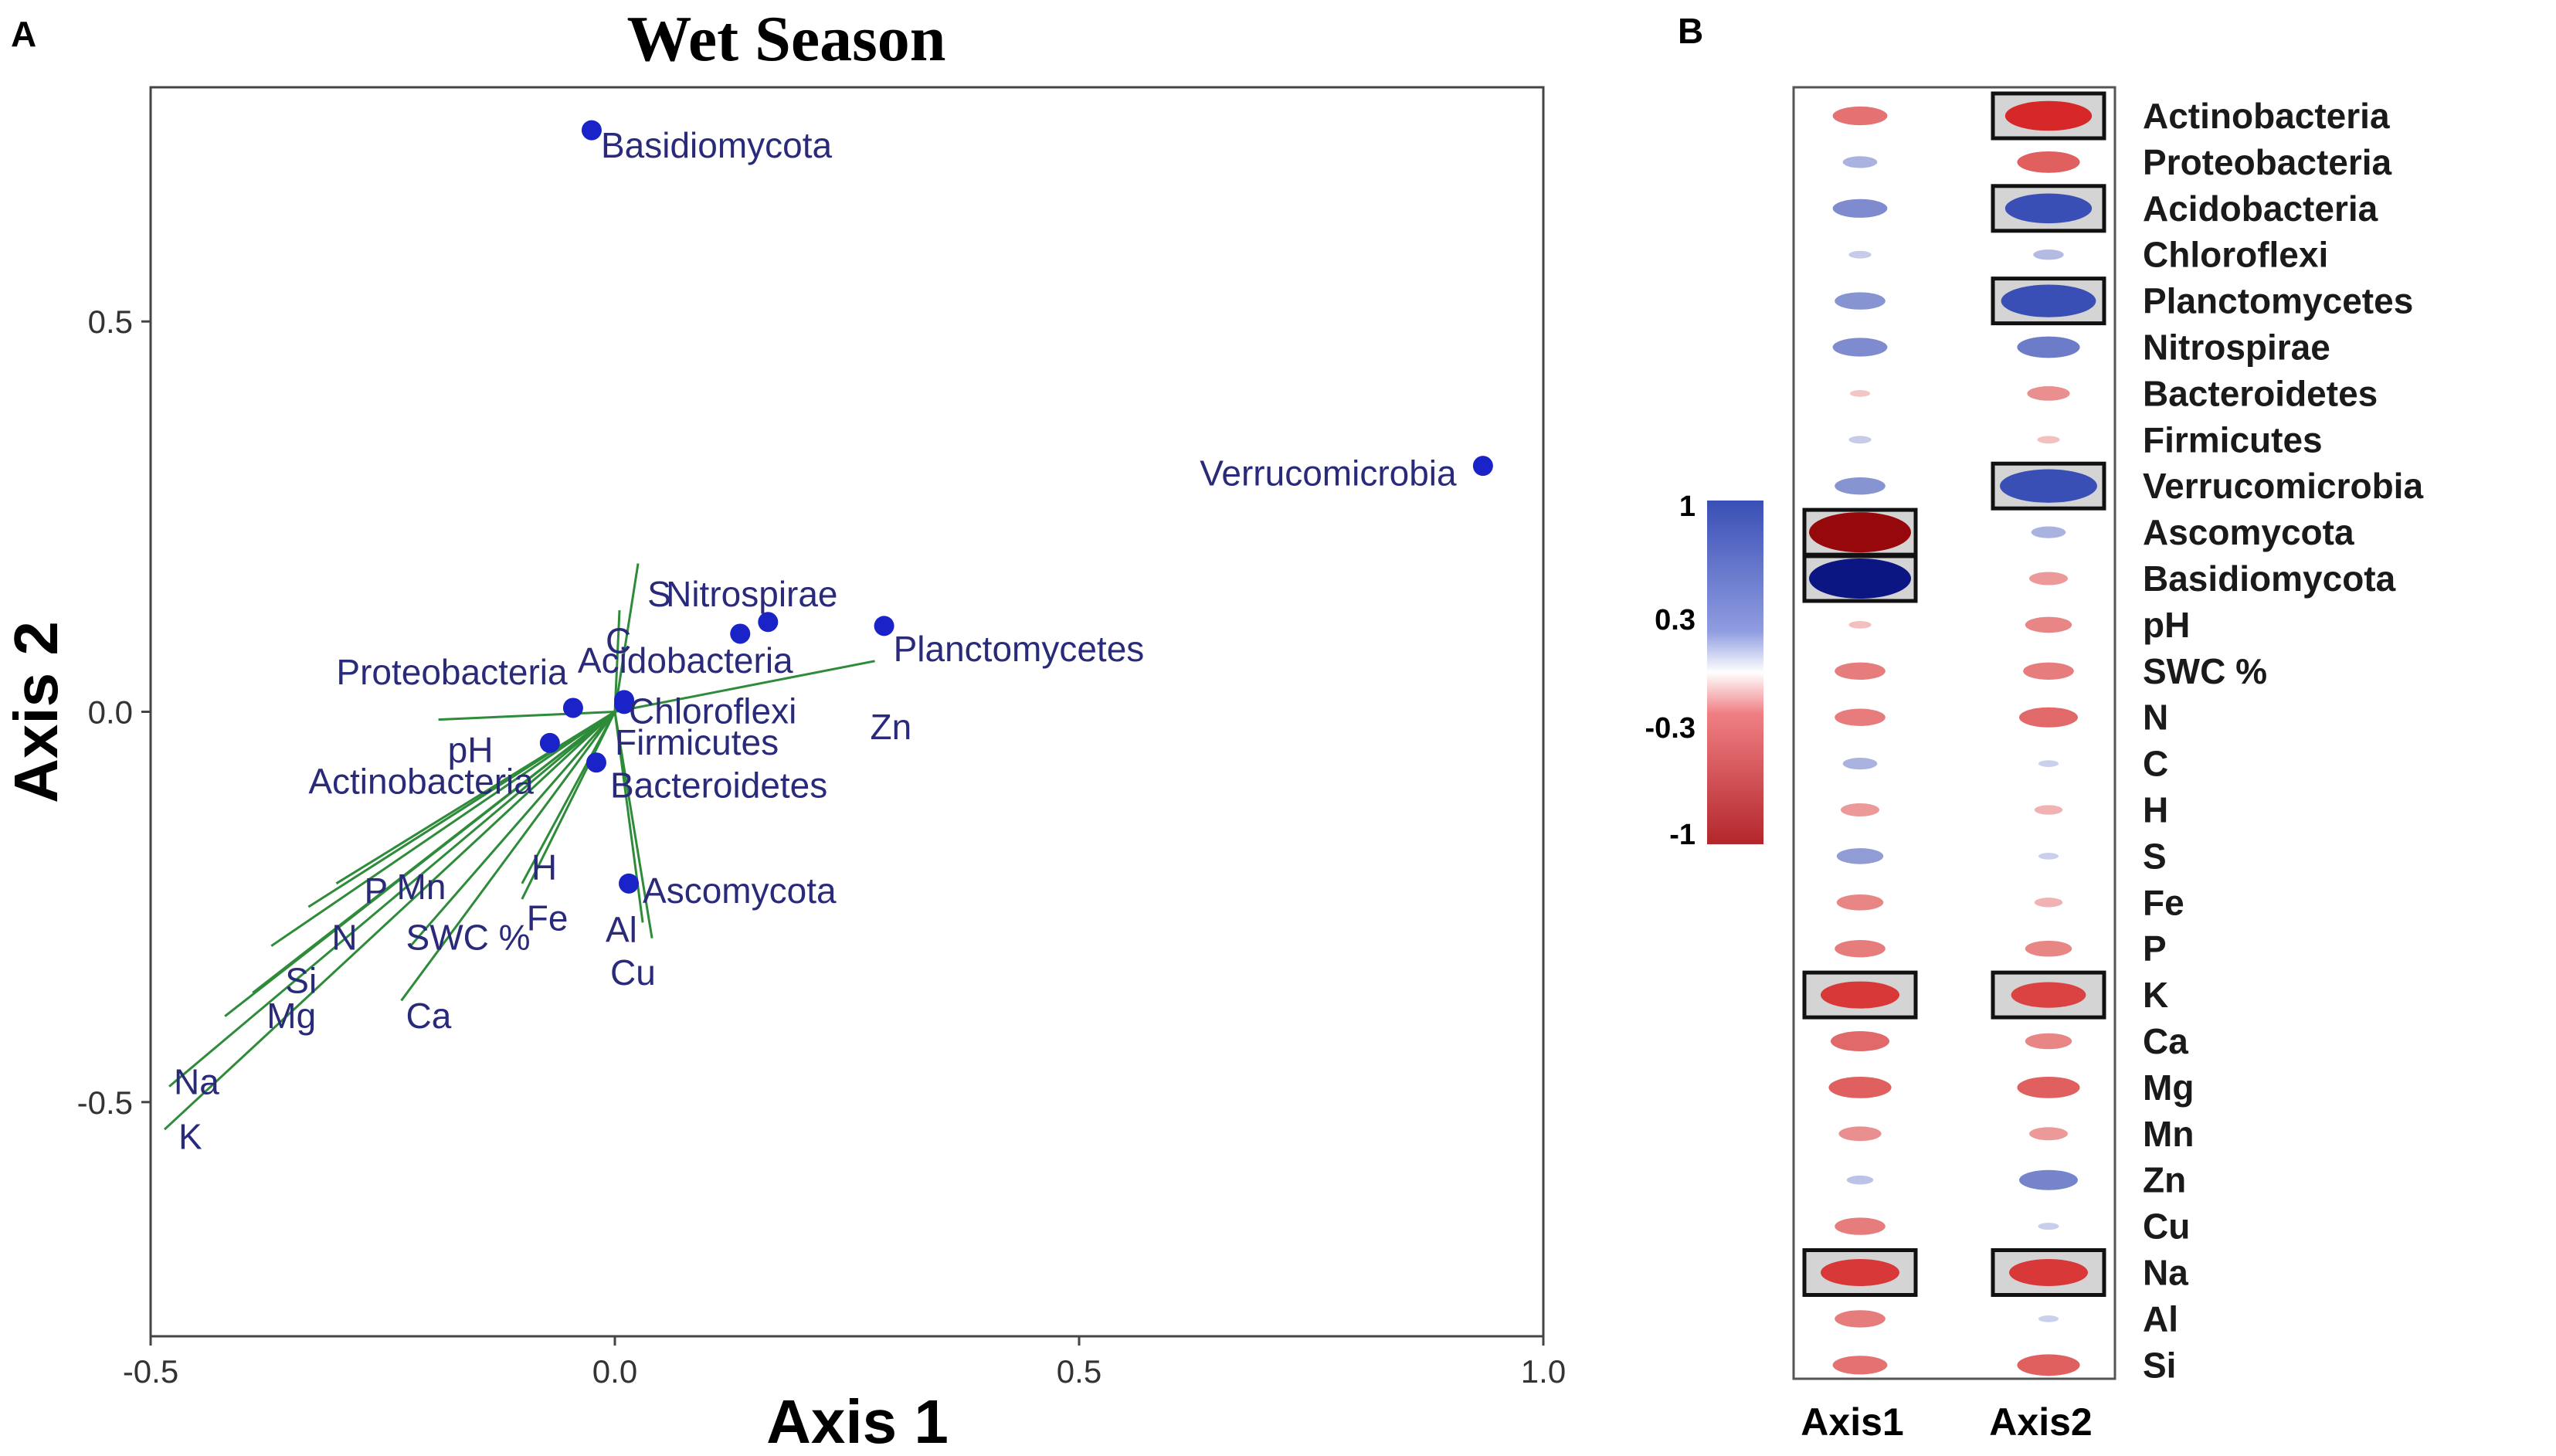 The height and width of the screenshot is (1456, 2556). What do you see at coordinates (1676, 620) in the screenshot?
I see `colorbar-tick-label: 0.3` at bounding box center [1676, 620].